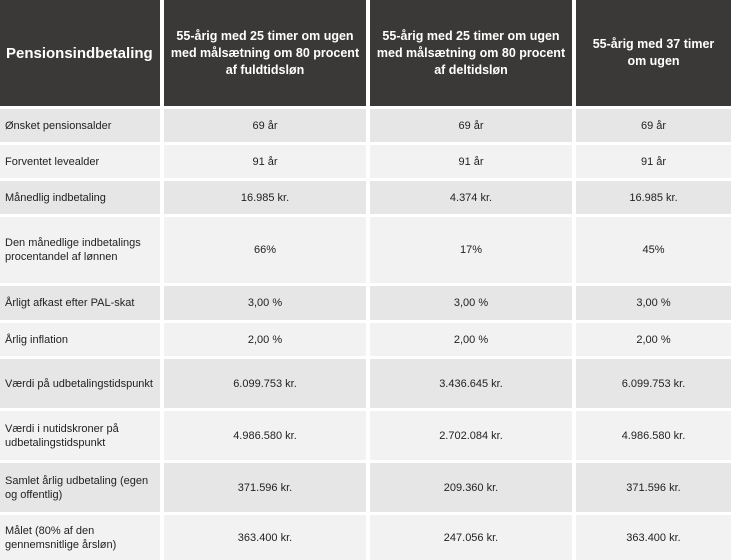 The height and width of the screenshot is (560, 731). Describe the element at coordinates (80, 382) in the screenshot. I see `row-label: Værdi på udbetalingstidspunkt` at that location.